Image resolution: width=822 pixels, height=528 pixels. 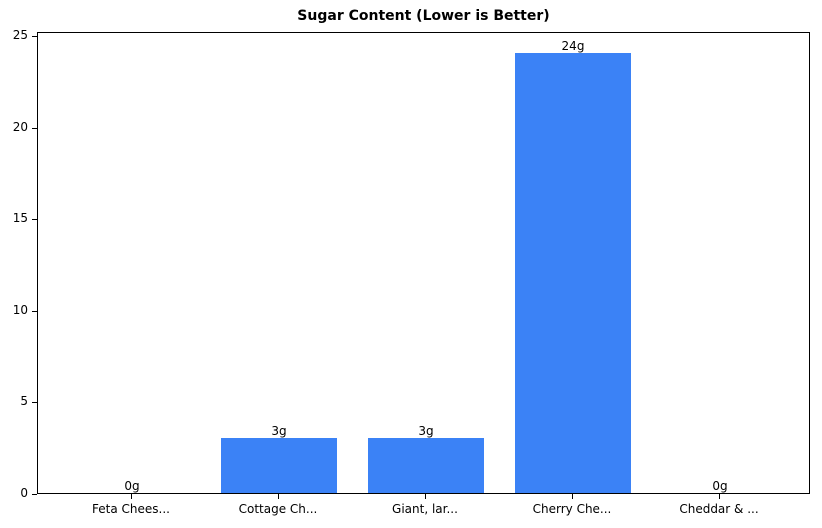 I want to click on y-tick-label: 5, so click(x=24, y=401).